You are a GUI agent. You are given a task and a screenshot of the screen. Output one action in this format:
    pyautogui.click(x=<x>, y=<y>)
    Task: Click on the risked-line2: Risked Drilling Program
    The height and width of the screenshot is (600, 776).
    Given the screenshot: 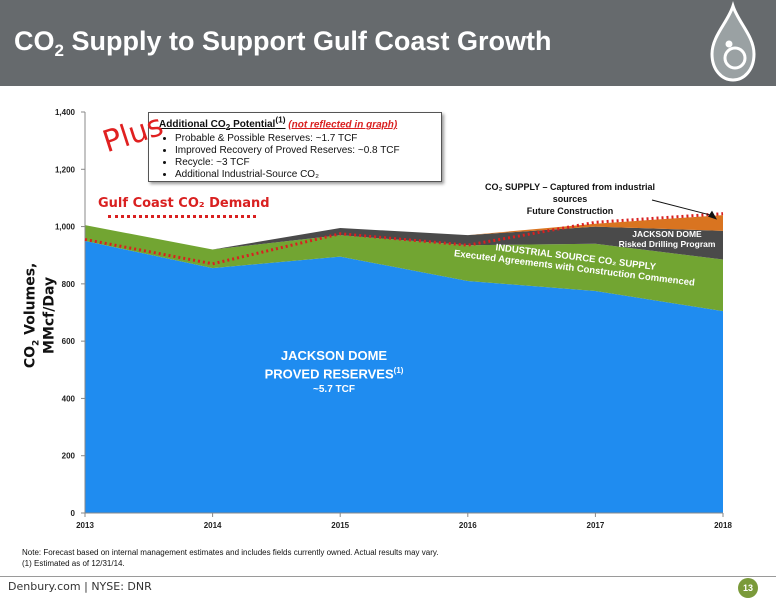 What is the action you would take?
    pyautogui.click(x=667, y=244)
    